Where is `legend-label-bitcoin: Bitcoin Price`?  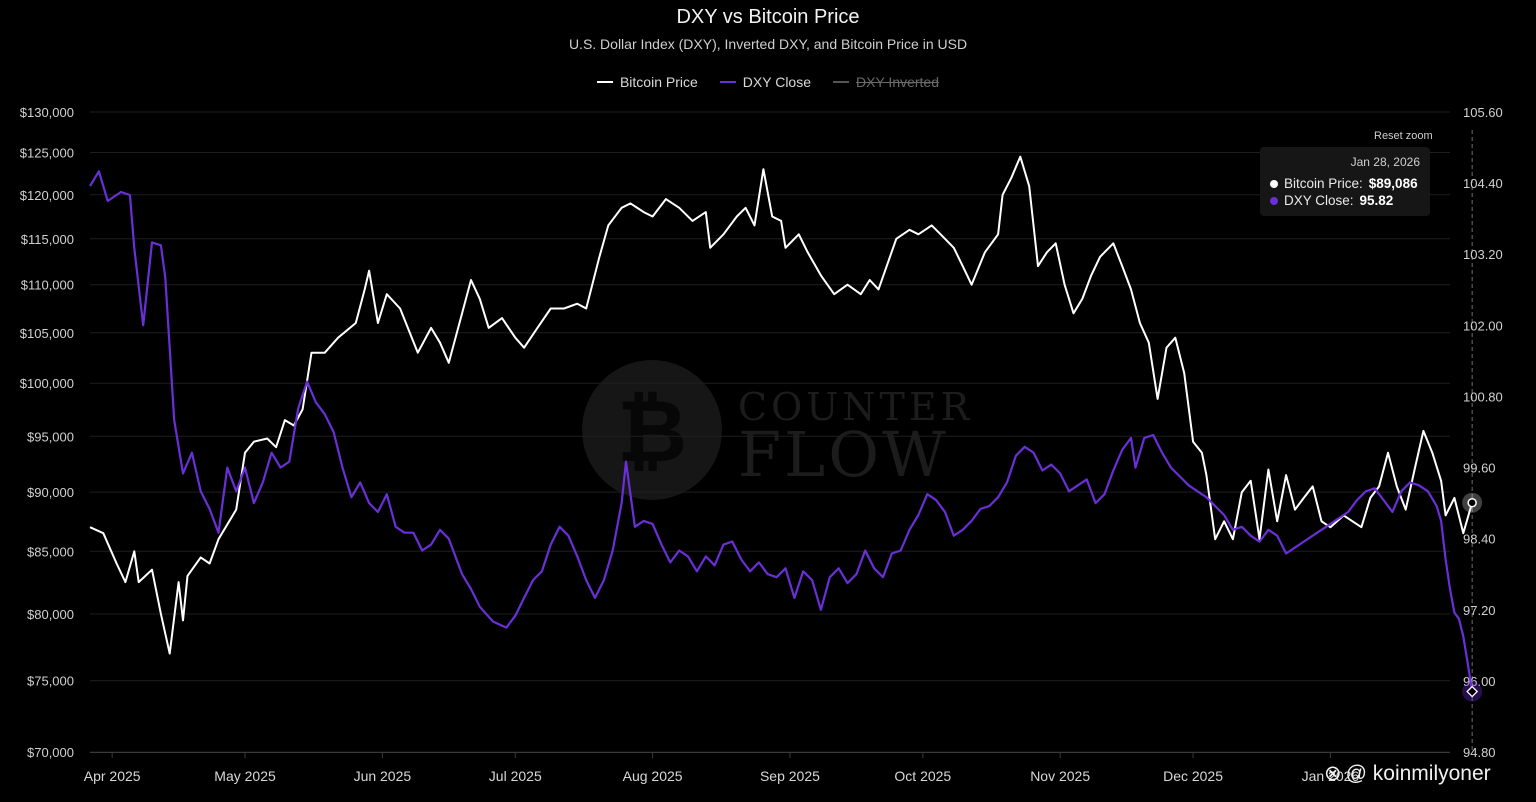 legend-label-bitcoin: Bitcoin Price is located at coordinates (658, 82).